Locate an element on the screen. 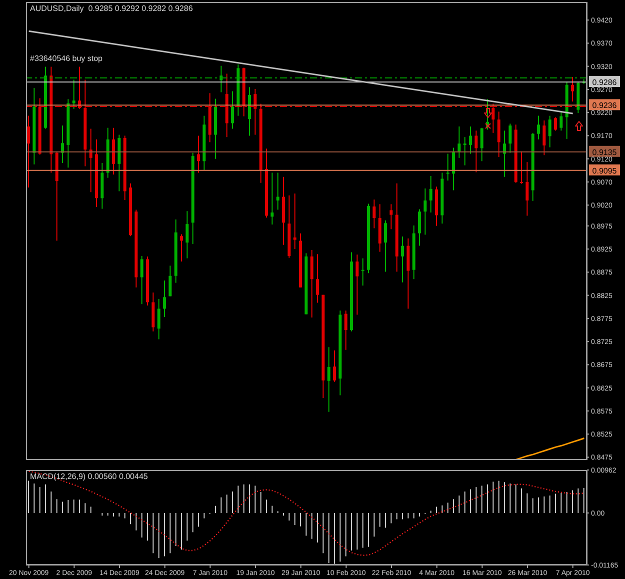 The width and height of the screenshot is (625, 579). ref-line-label: 0.9135 is located at coordinates (605, 152).